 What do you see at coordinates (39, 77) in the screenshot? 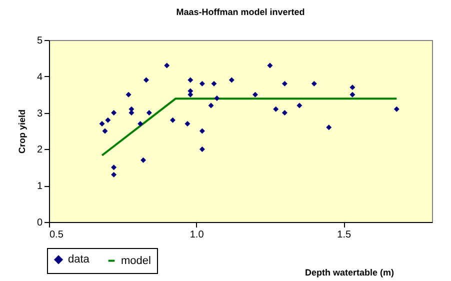
I see `y-tick-label: 4` at bounding box center [39, 77].